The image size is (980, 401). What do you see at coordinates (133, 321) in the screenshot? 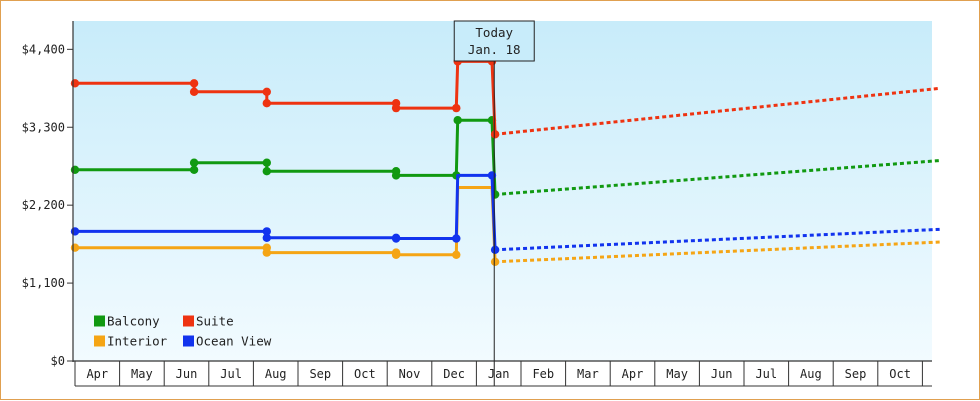
I see `legend-label: Balcony` at bounding box center [133, 321].